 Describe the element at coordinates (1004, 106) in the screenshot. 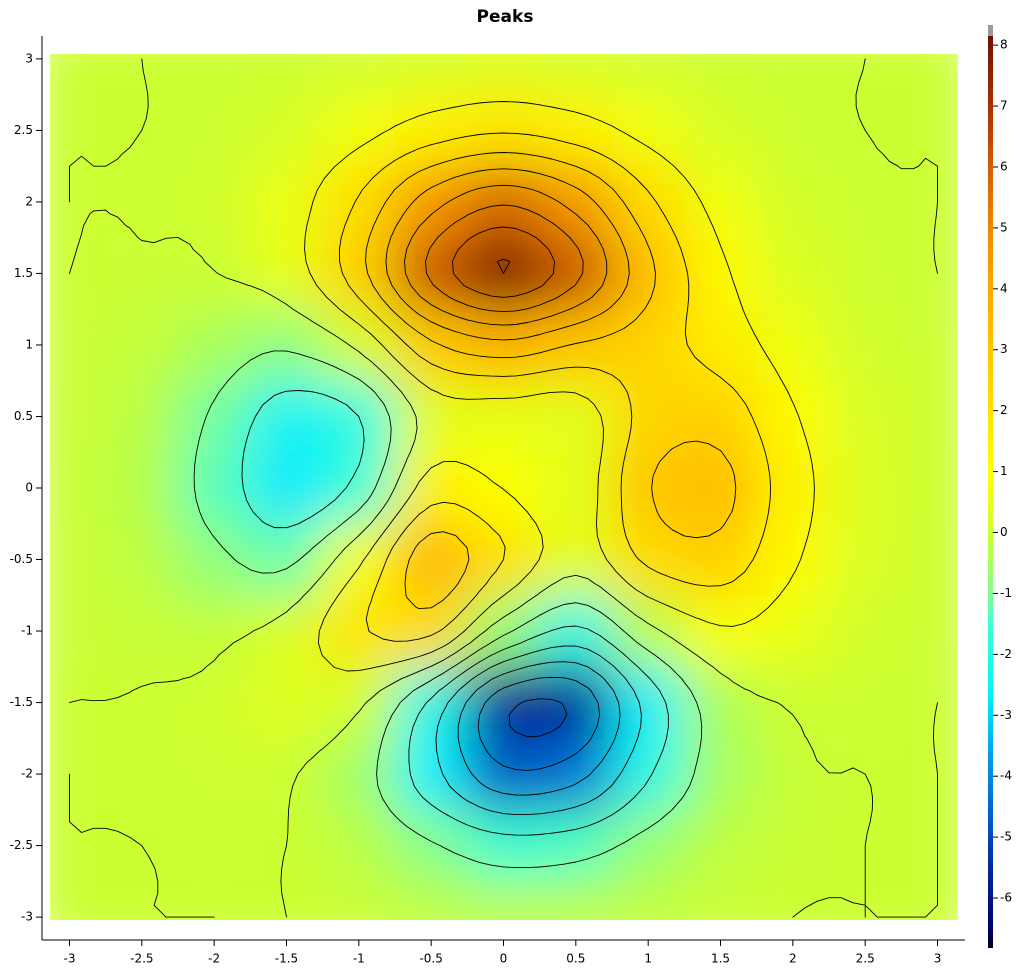

I see `colorbar-tick-label: 7` at that location.